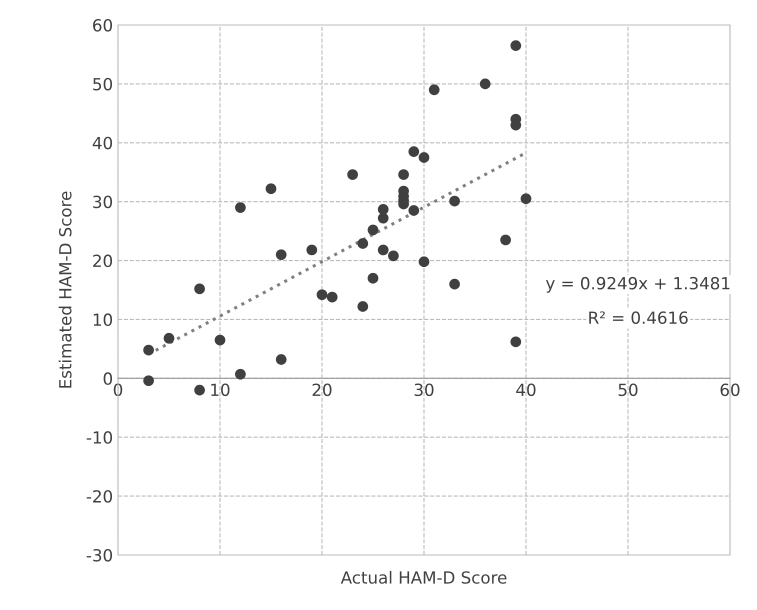 The height and width of the screenshot is (610, 757). What do you see at coordinates (423, 577) in the screenshot?
I see `x-axis-title: Actual HAM-D Score` at bounding box center [423, 577].